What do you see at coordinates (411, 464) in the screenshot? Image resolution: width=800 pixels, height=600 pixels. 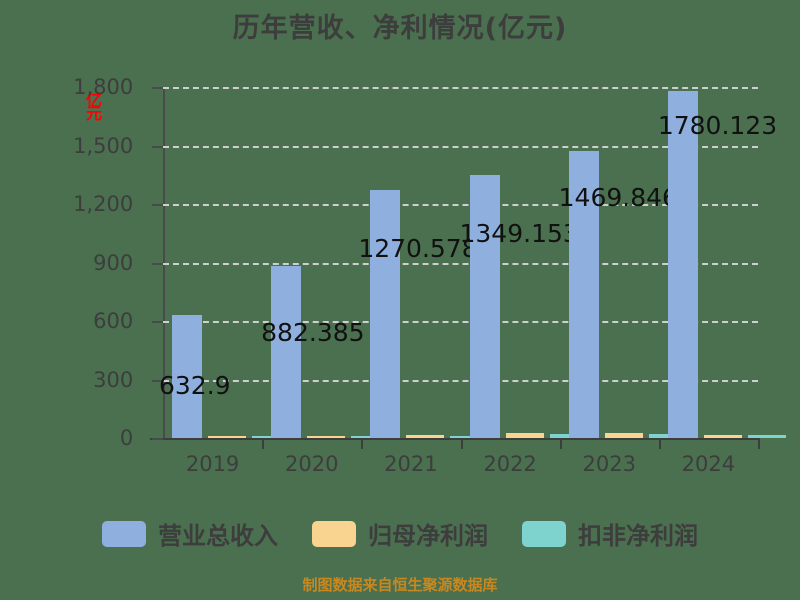 I see `x-axis-tick-label: 2021` at bounding box center [411, 464].